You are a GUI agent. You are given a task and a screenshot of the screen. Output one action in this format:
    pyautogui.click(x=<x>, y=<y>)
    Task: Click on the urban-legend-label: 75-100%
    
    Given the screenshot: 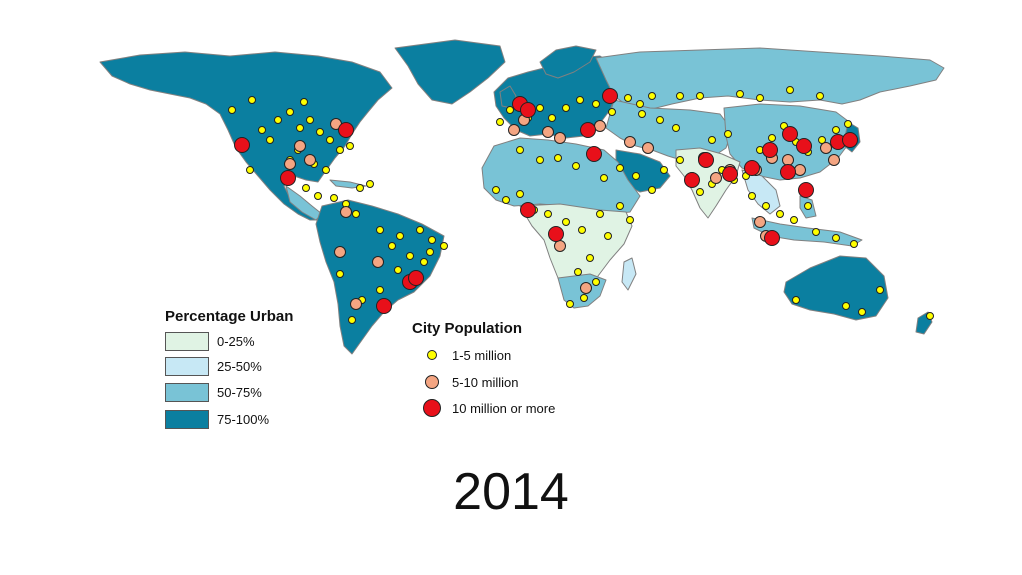 What is the action you would take?
    pyautogui.click(x=243, y=419)
    